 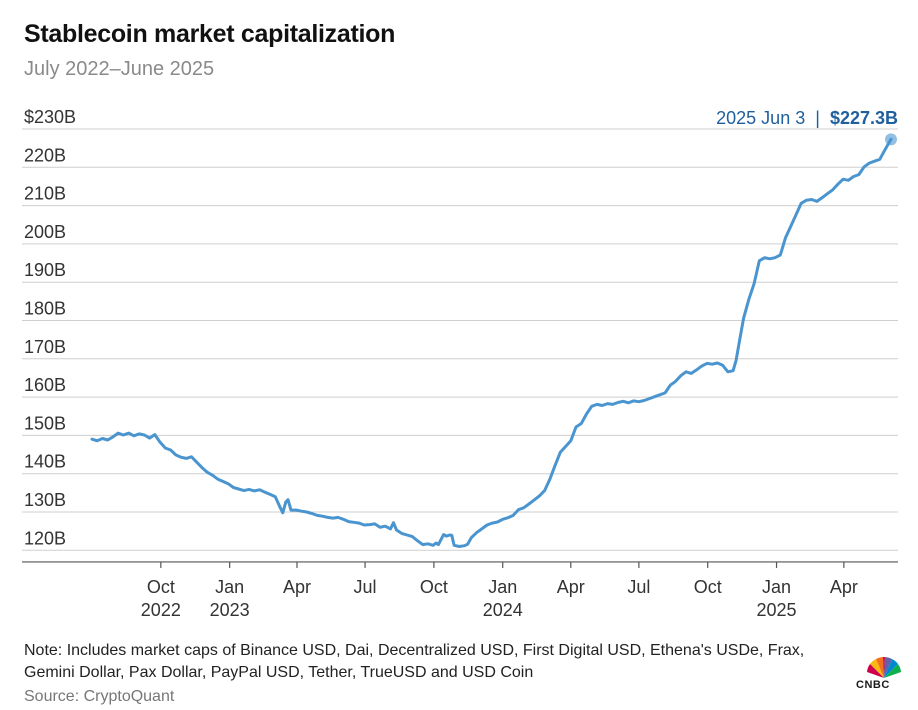 What do you see at coordinates (45, 462) in the screenshot?
I see `y-tick-label: 140B` at bounding box center [45, 462].